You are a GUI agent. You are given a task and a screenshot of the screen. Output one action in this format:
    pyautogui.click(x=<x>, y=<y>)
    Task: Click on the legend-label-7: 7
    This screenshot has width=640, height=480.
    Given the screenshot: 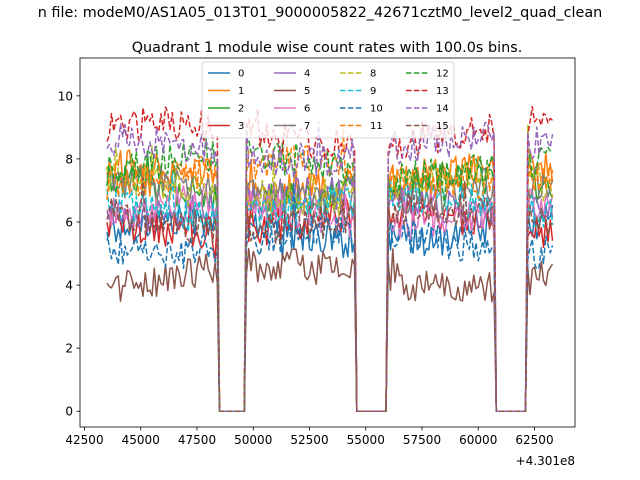 What is the action you would take?
    pyautogui.click(x=307, y=126)
    